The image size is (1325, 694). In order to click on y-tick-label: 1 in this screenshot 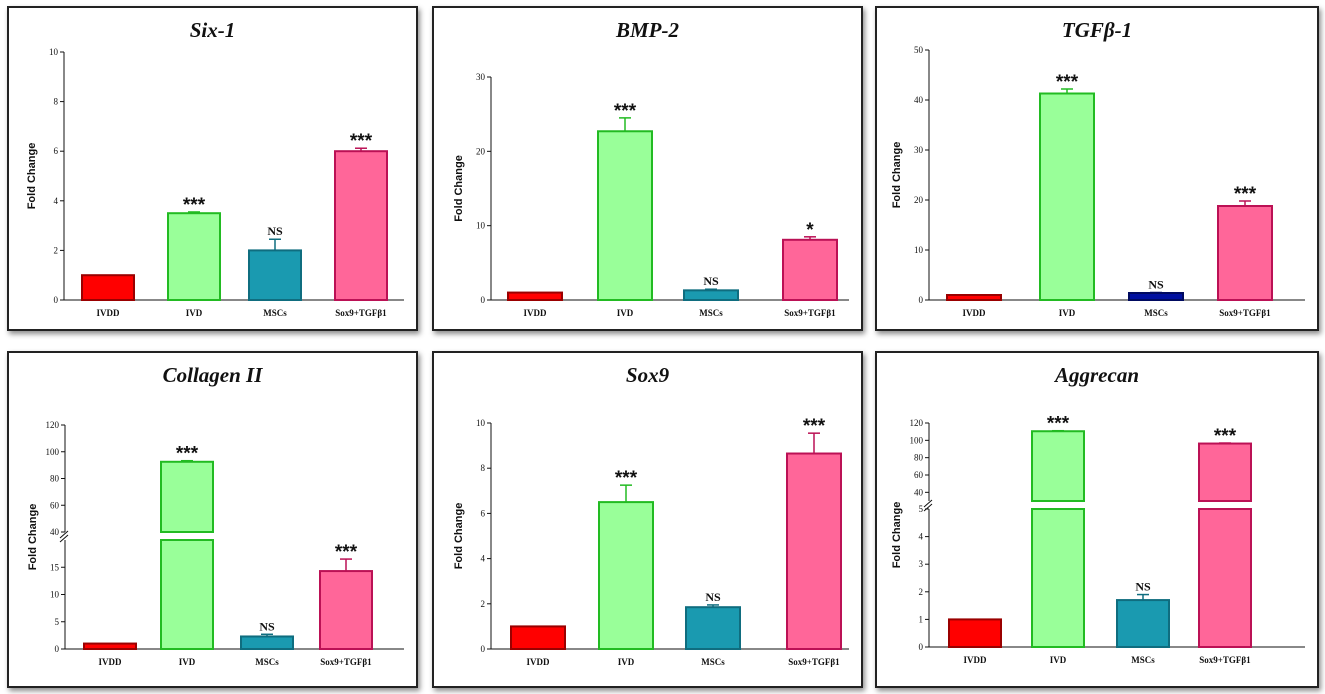, I will do `click(921, 619)`.